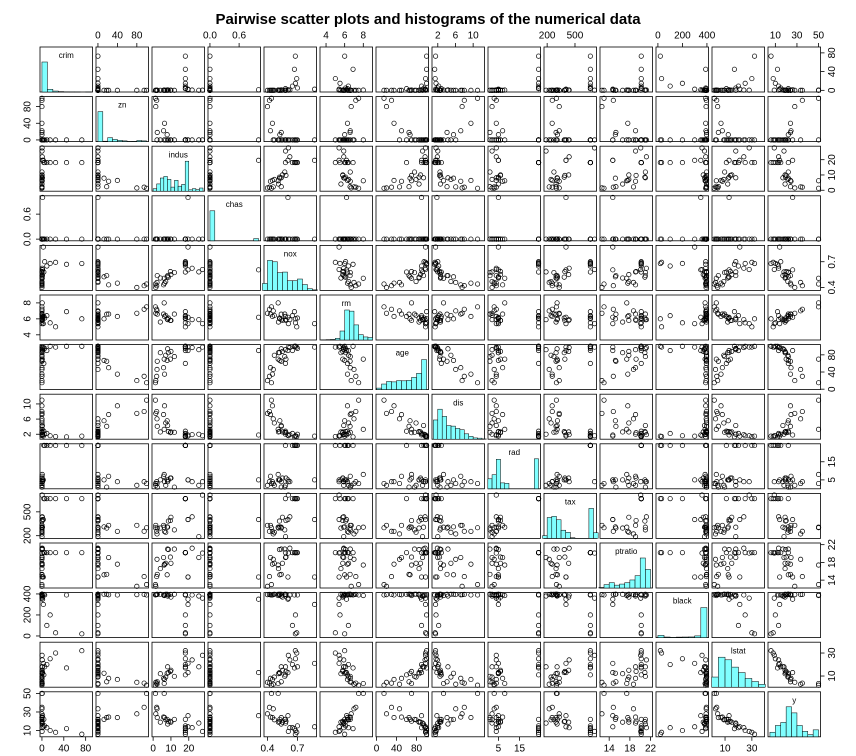 Image resolution: width=856 pixels, height=756 pixels. Describe the element at coordinates (514, 452) in the screenshot. I see `variable-label: rad` at that location.